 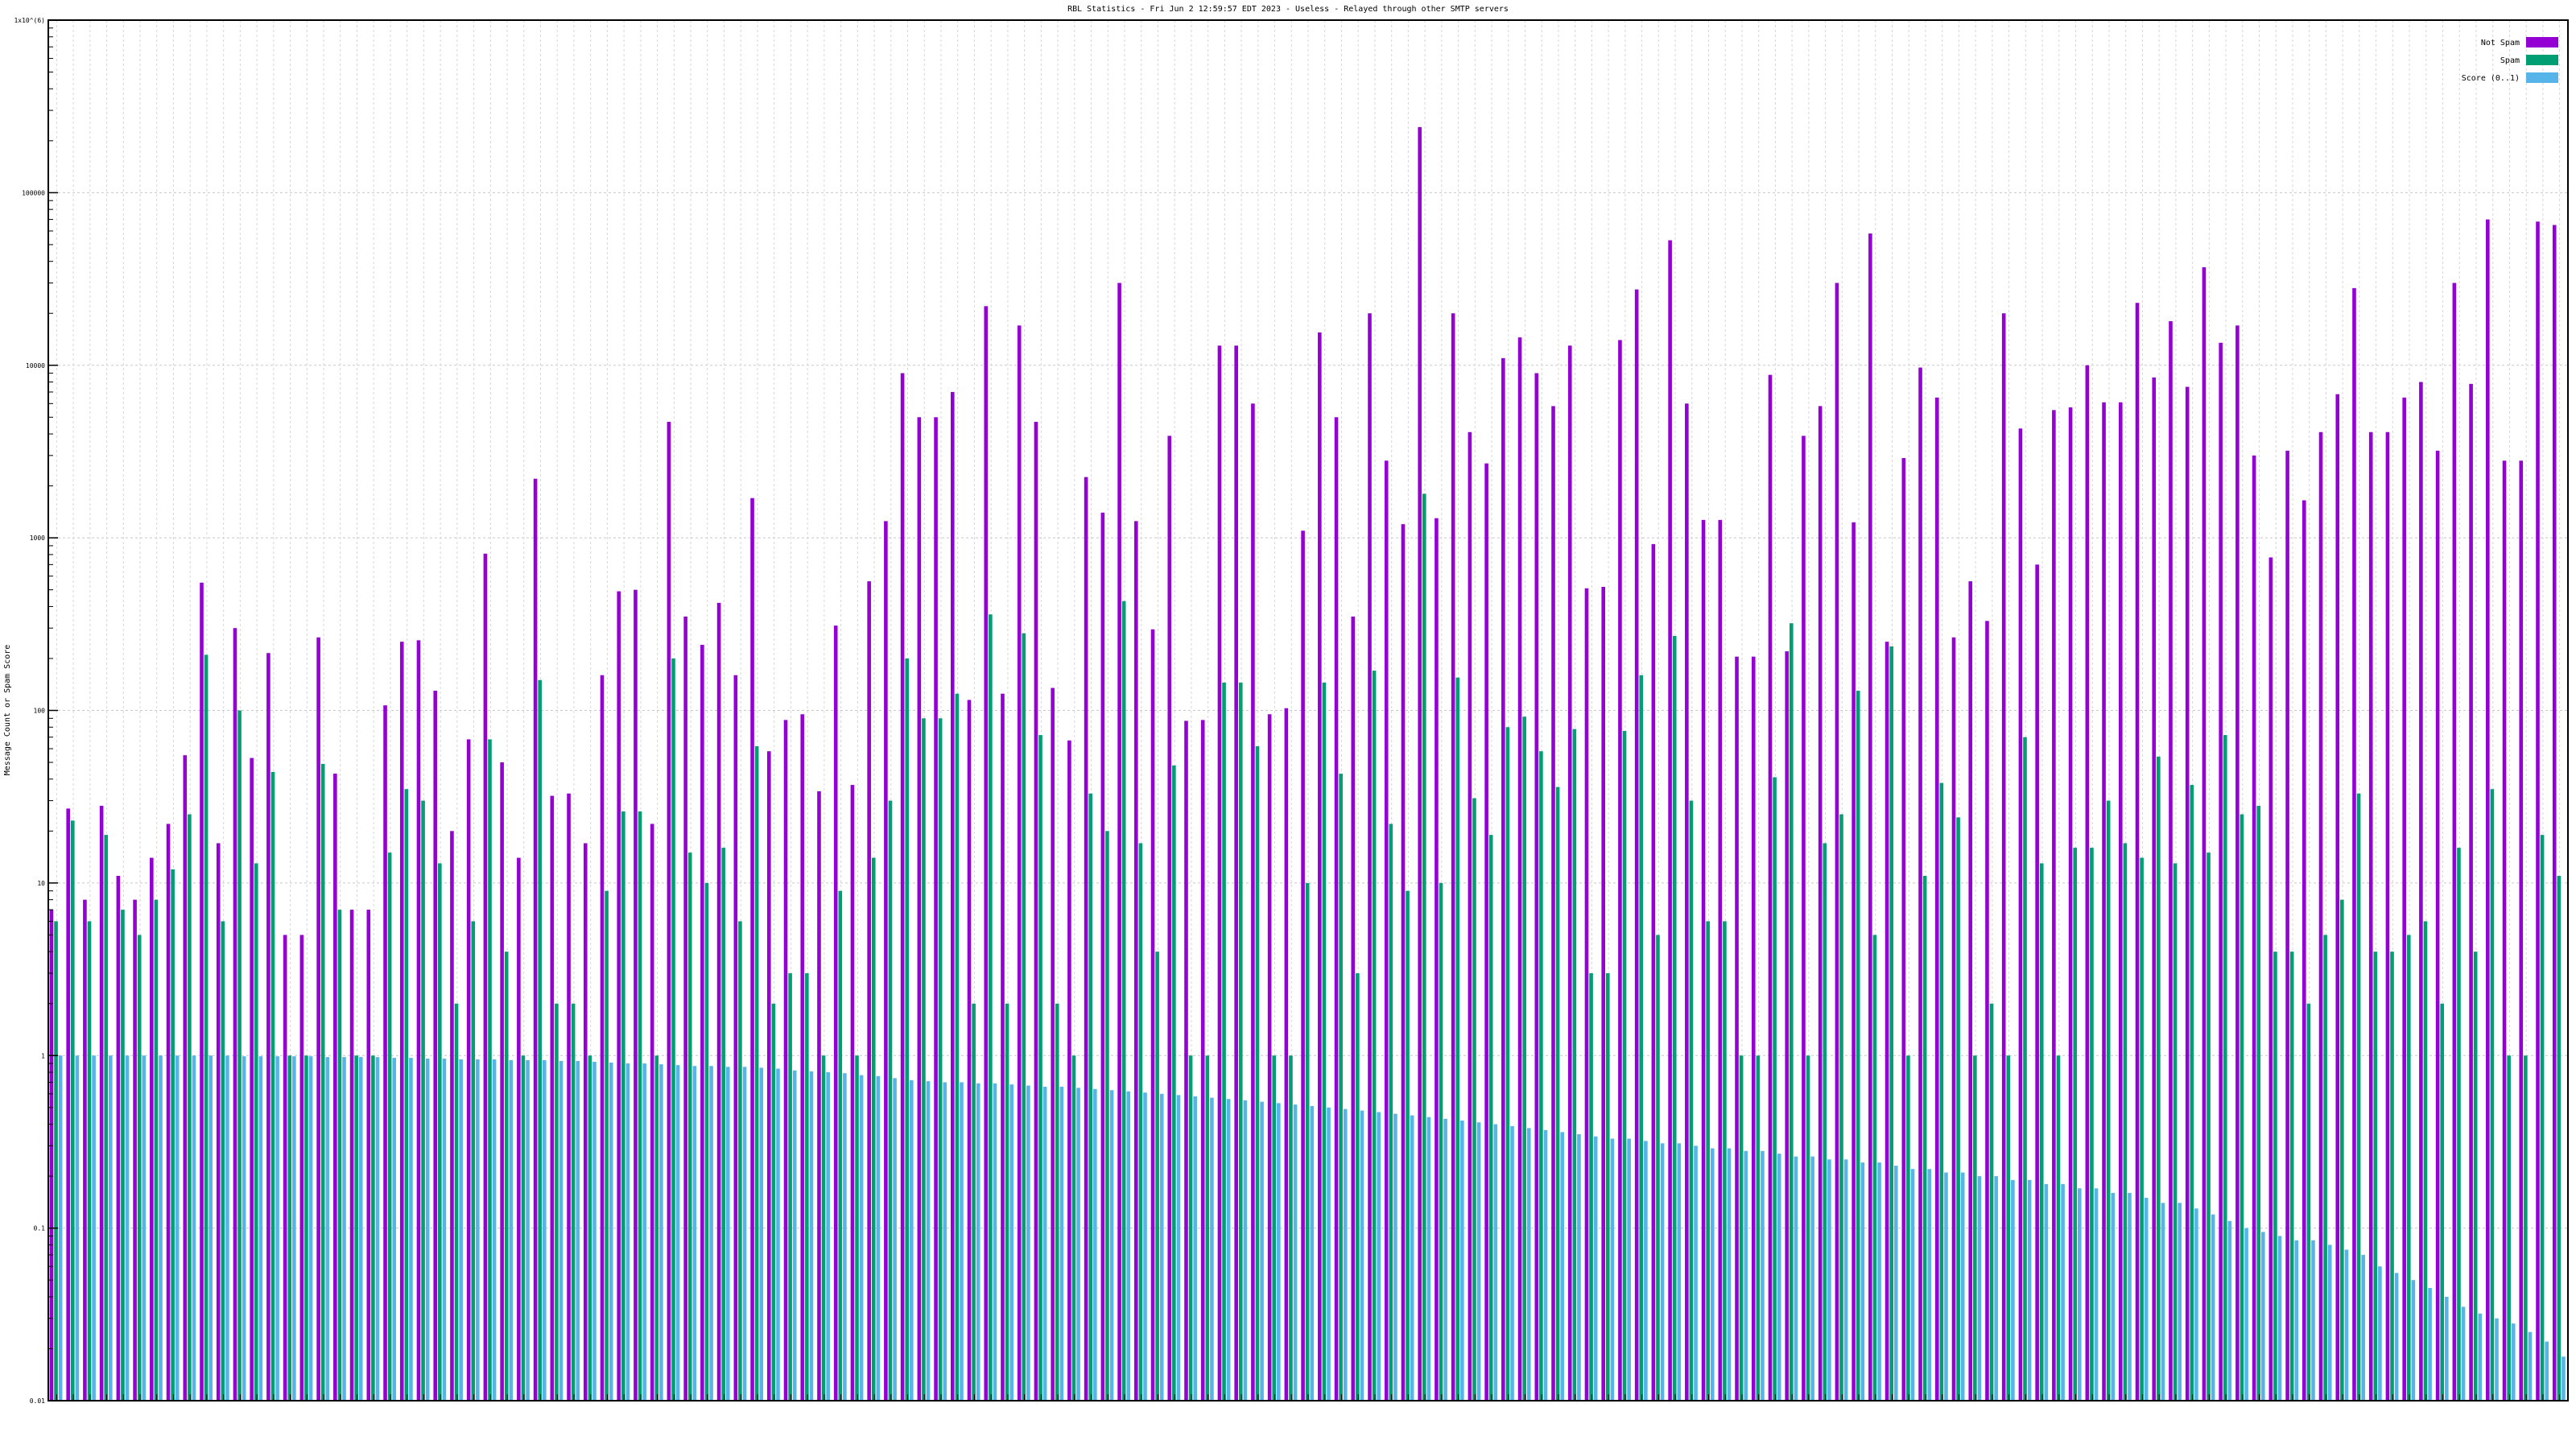 I want to click on legend-label-spam: Spam, so click(x=2510, y=60).